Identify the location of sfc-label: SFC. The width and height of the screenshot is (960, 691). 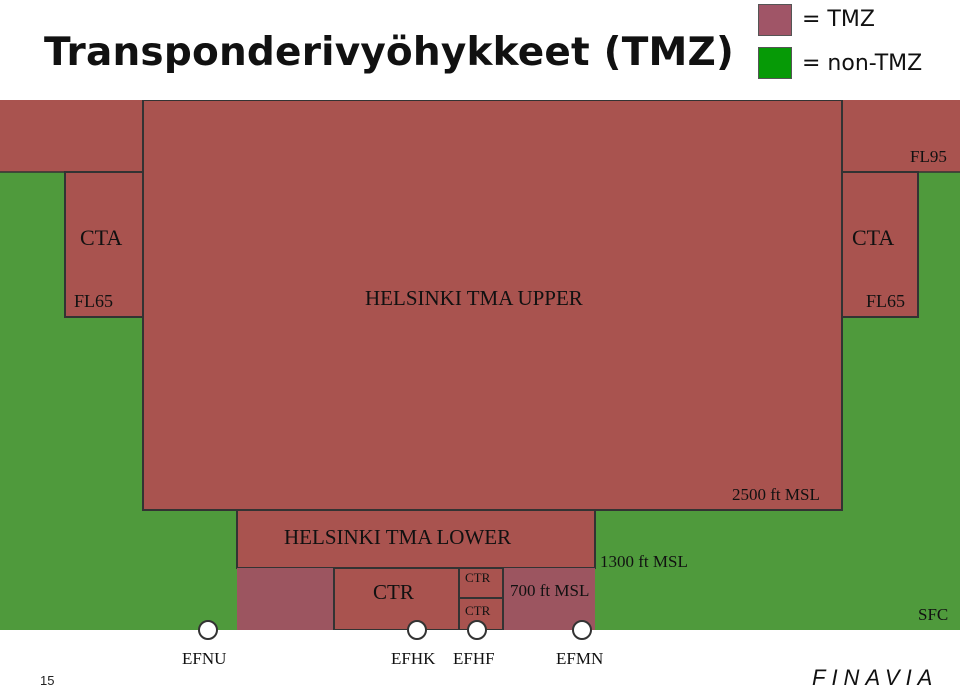
(933, 614).